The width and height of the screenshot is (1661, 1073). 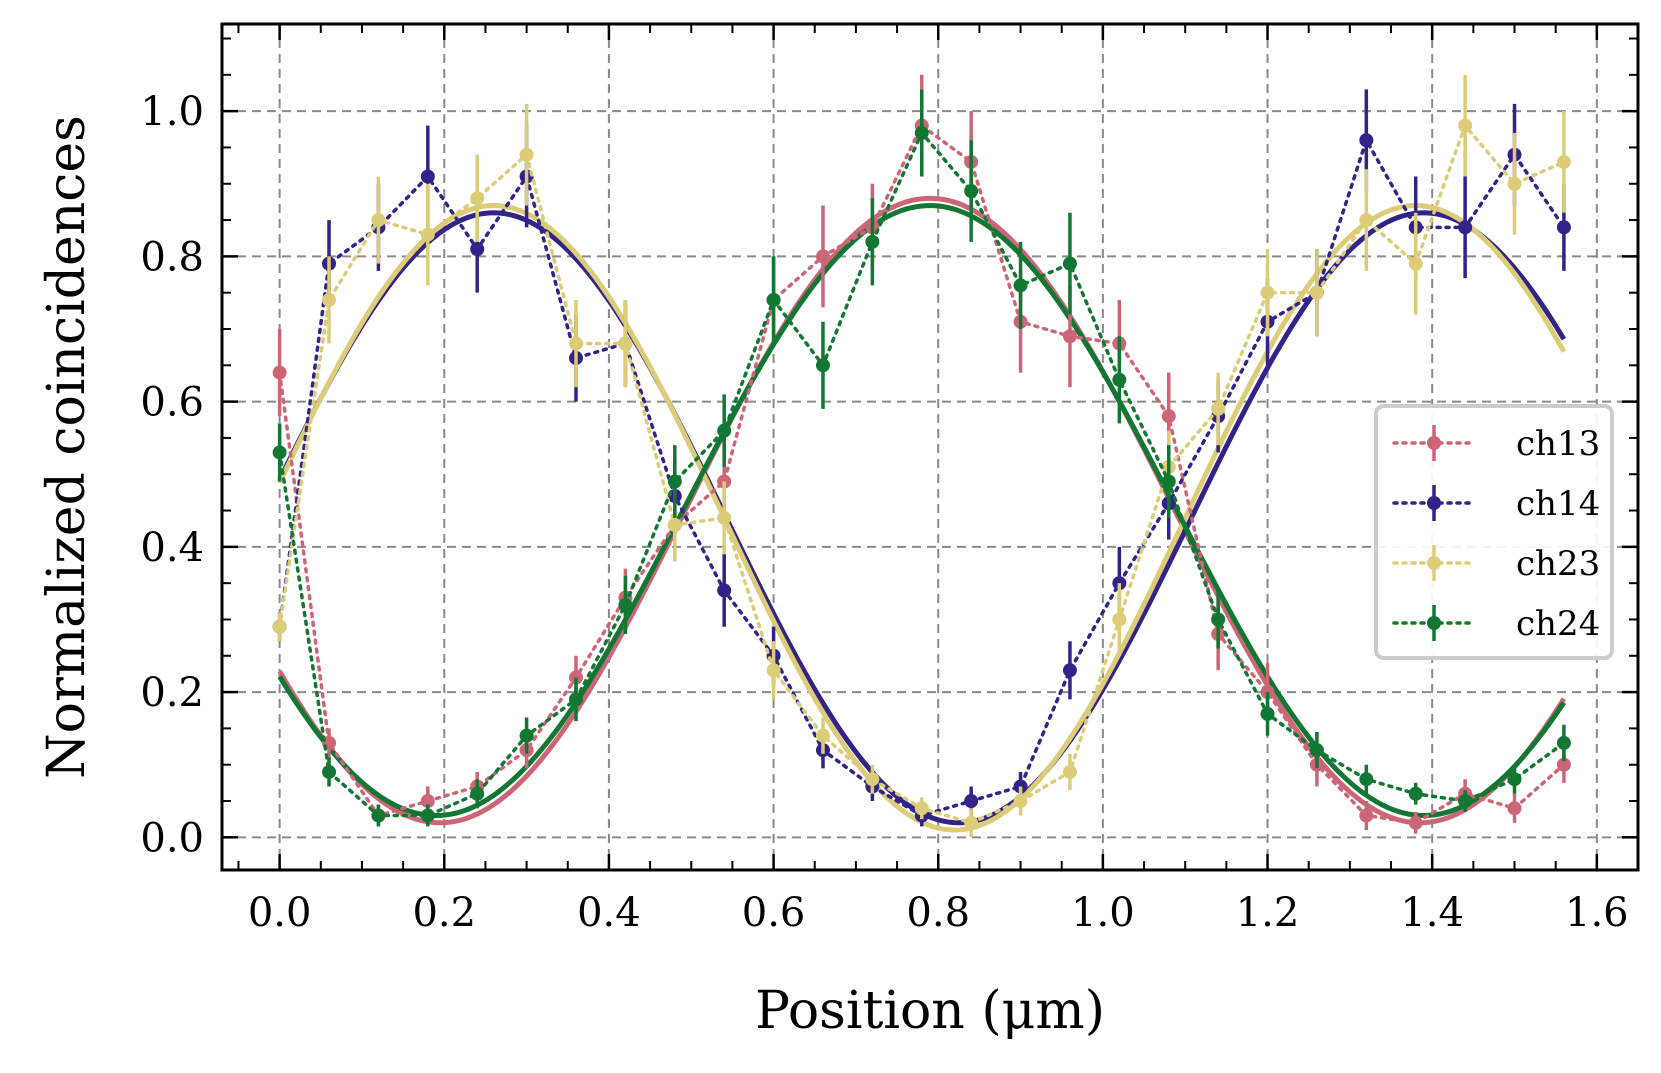 What do you see at coordinates (930, 1011) in the screenshot?
I see `x-axis-title: Position (μm)` at bounding box center [930, 1011].